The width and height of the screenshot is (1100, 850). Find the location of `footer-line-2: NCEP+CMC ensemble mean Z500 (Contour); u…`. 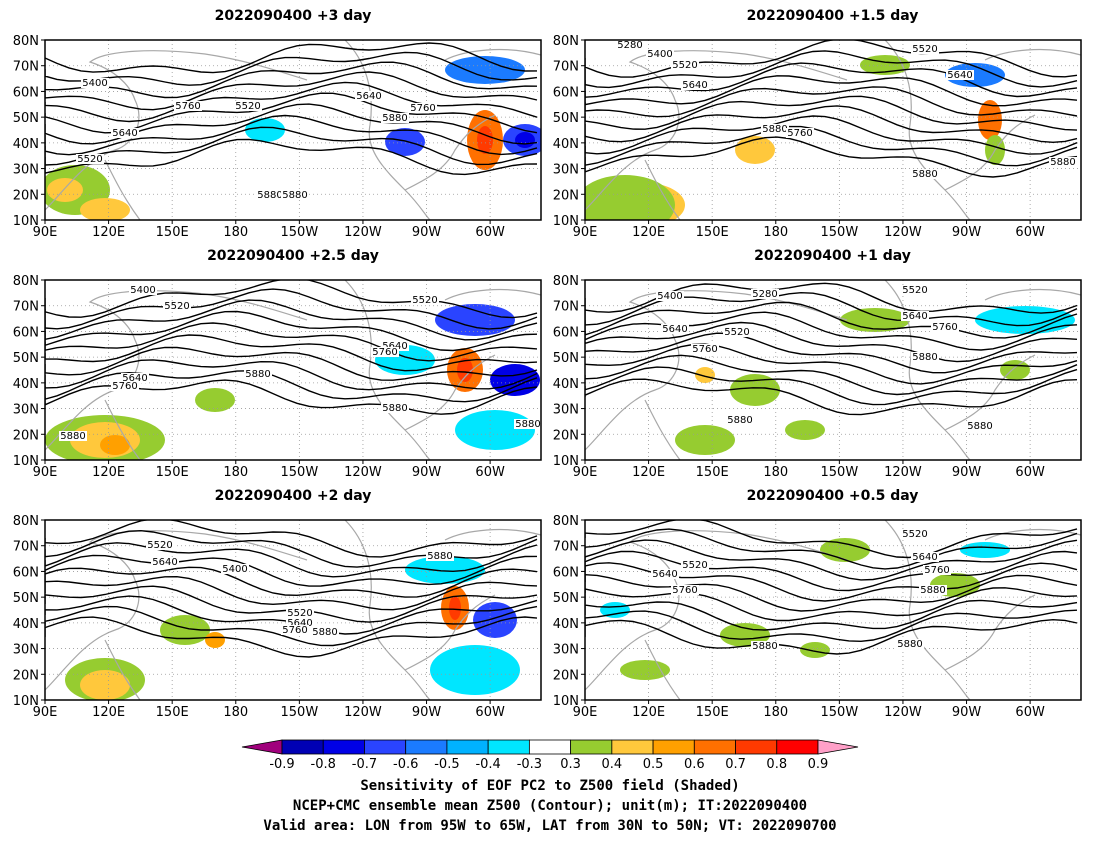

footer-line-2: NCEP+CMC ensemble mean Z500 (Contour); u… is located at coordinates (550, 806).